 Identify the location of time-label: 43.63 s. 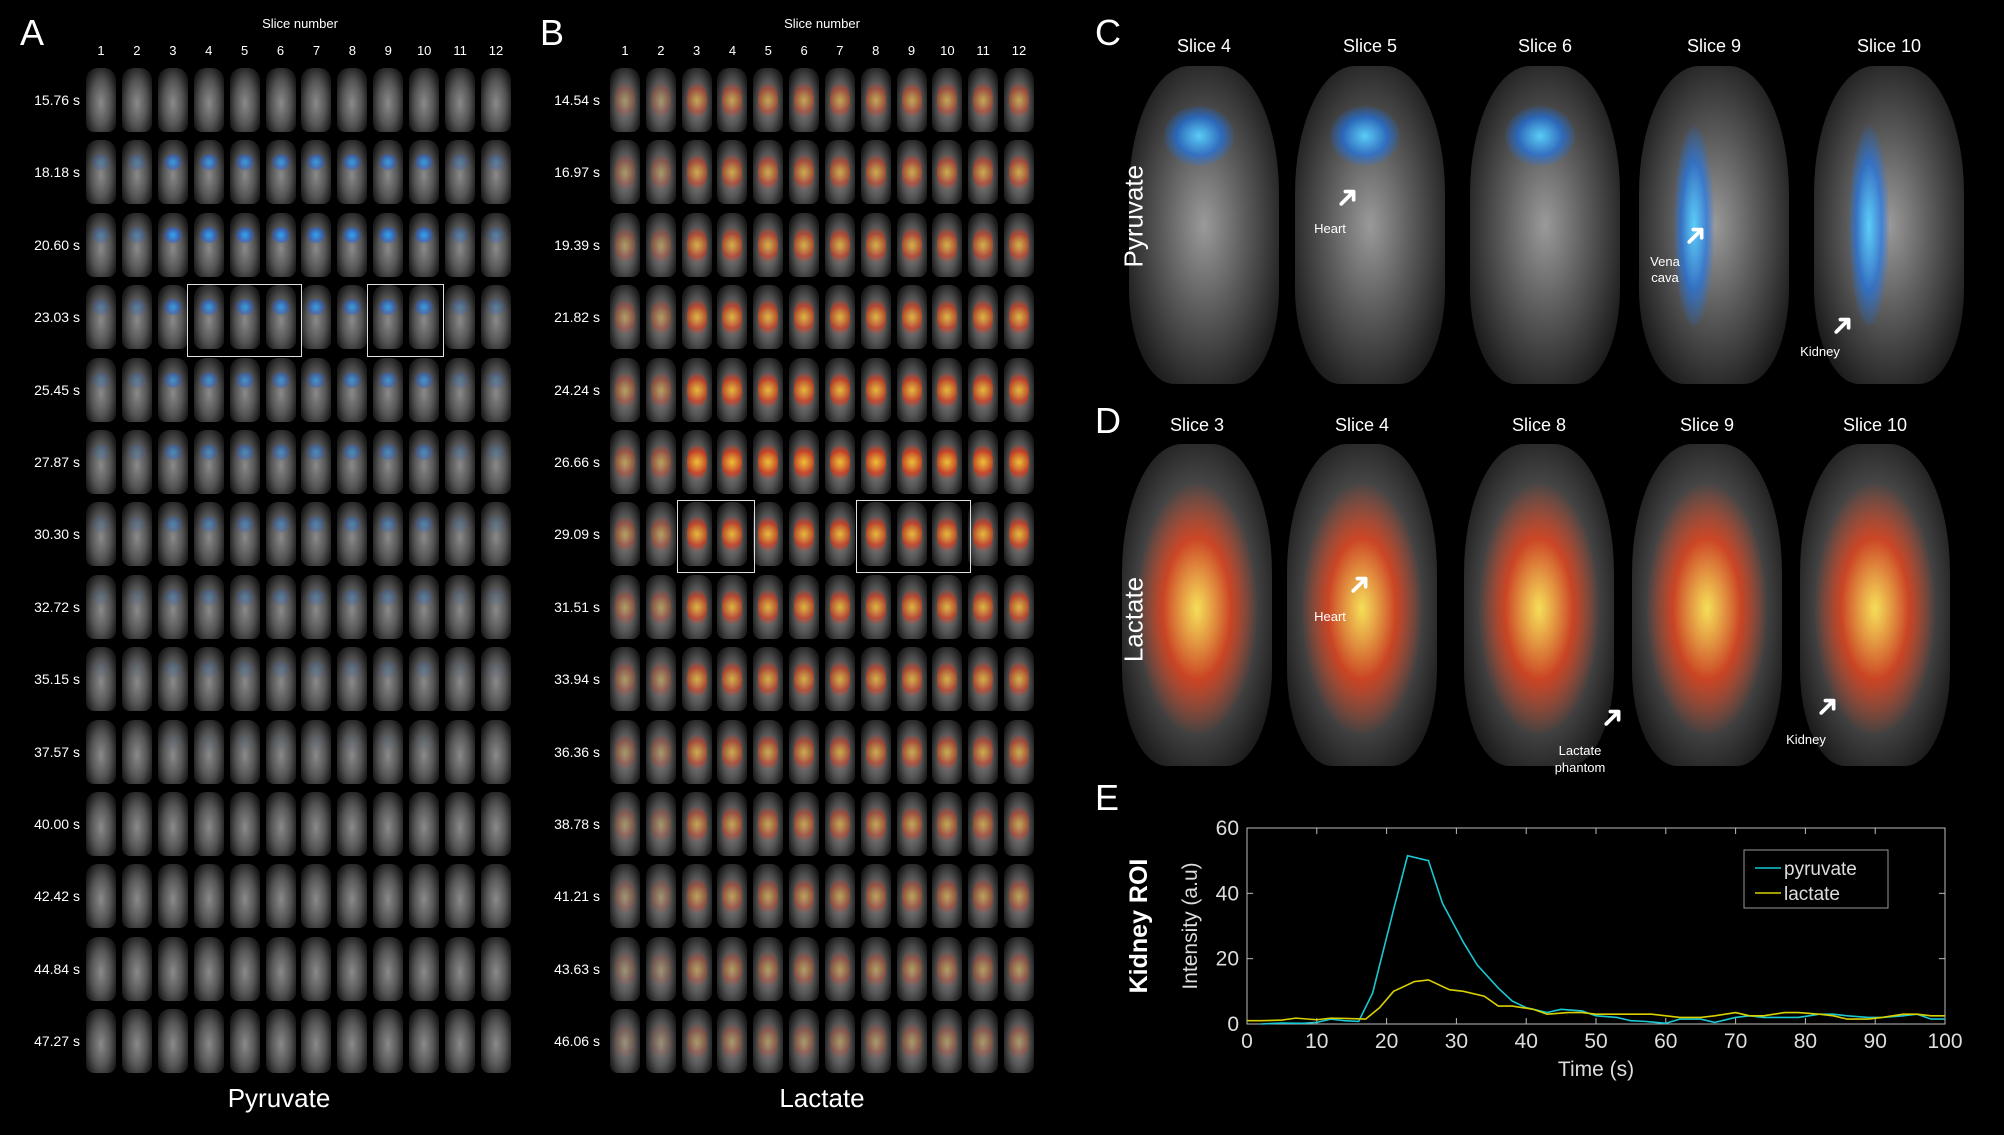
(577, 968).